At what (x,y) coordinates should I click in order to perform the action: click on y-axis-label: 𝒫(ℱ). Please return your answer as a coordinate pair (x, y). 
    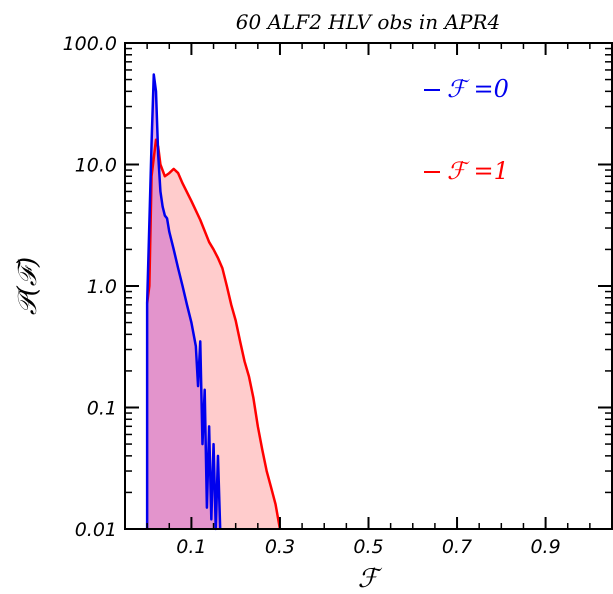
    Looking at the image, I should click on (28, 286).